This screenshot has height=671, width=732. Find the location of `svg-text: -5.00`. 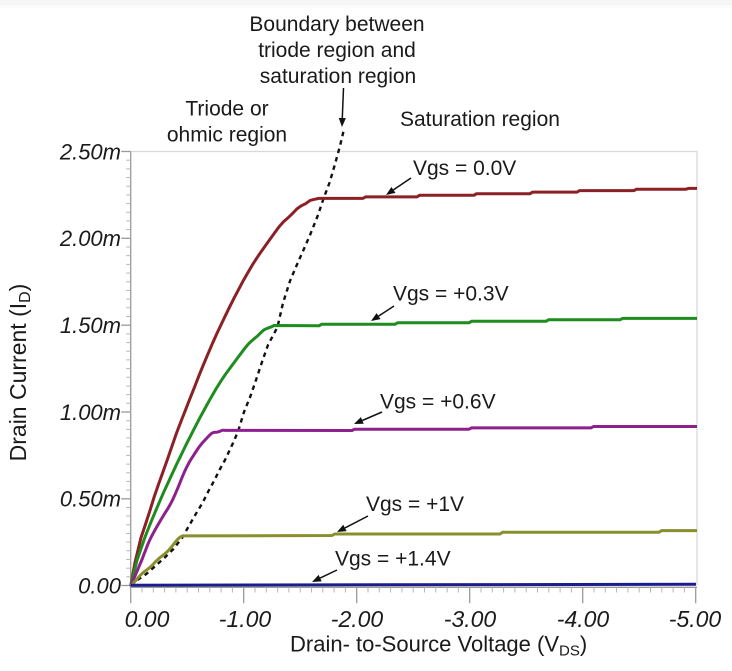

svg-text: -5.00 is located at coordinates (695, 619).